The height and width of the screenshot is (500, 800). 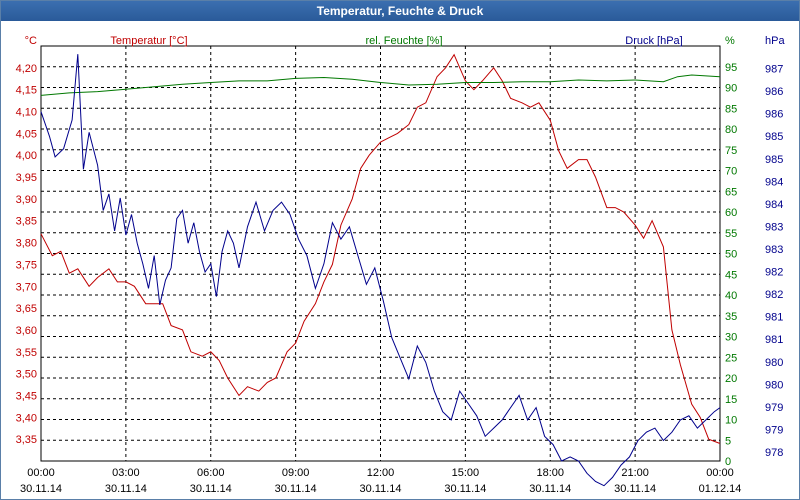 What do you see at coordinates (731, 89) in the screenshot?
I see `humidity-tick: 90` at bounding box center [731, 89].